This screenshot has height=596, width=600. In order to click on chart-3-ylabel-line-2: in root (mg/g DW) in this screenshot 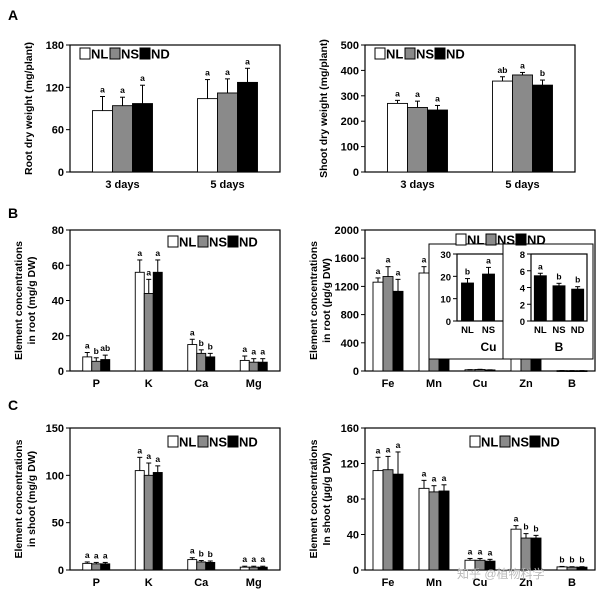, I will do `click(32, 300)`.